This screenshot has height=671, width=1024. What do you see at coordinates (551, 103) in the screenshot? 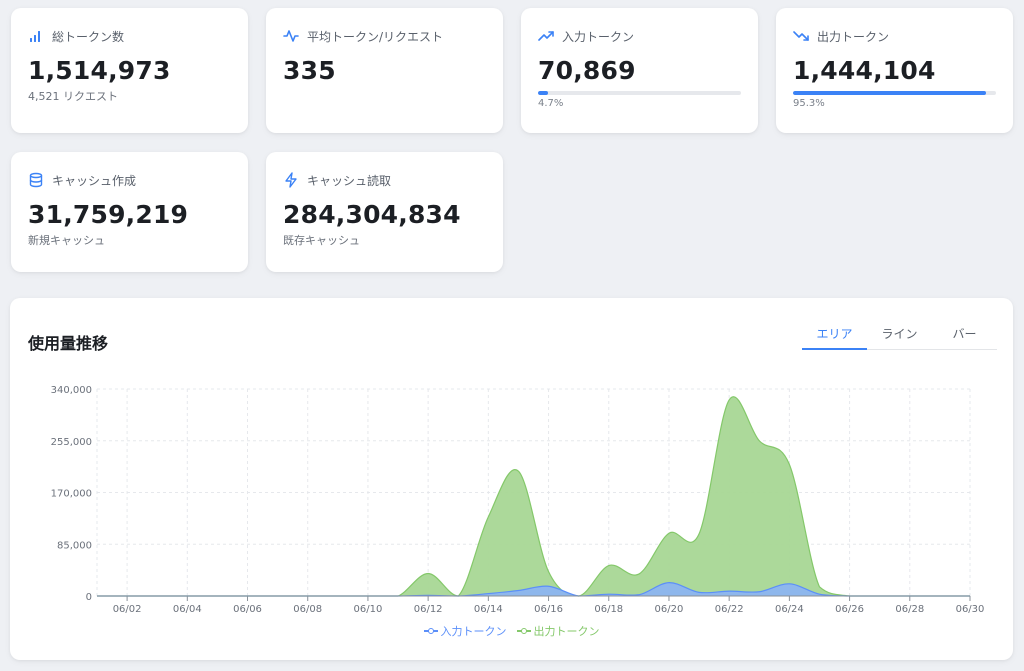
I see `input-tokens-percent: 4.7%` at bounding box center [551, 103].